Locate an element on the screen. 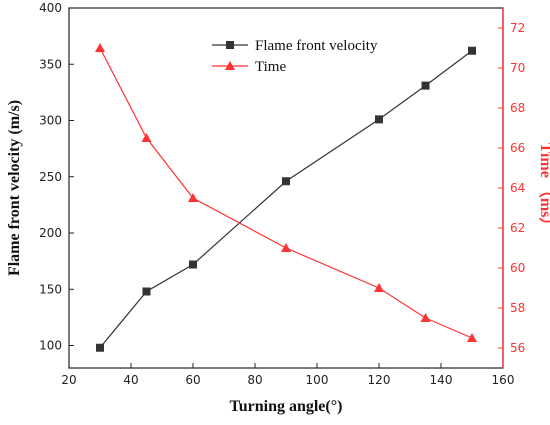 The height and width of the screenshot is (425, 550). legend: Flame front velocity Time is located at coordinates (295, 56).